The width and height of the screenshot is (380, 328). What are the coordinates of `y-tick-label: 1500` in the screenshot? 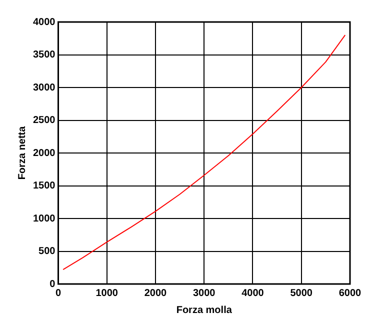 It's located at (44, 186).